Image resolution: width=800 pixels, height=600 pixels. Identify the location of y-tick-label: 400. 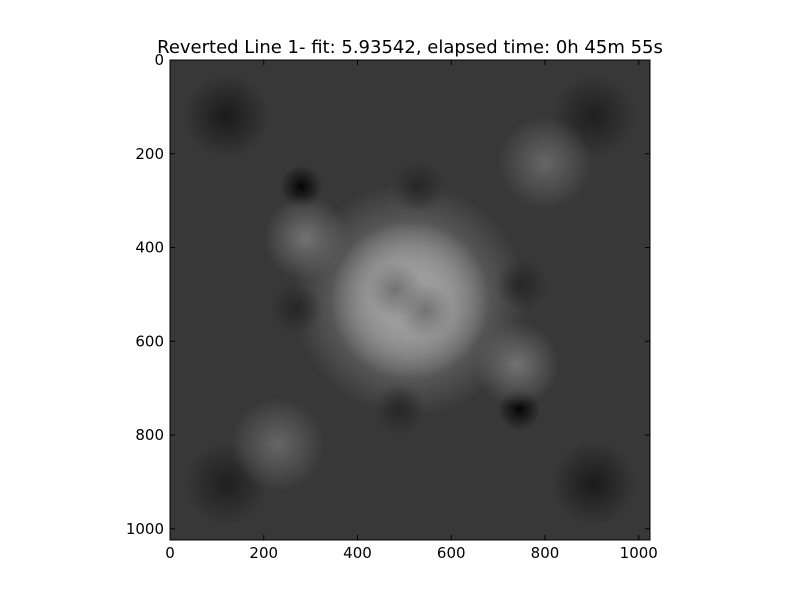
(149, 248).